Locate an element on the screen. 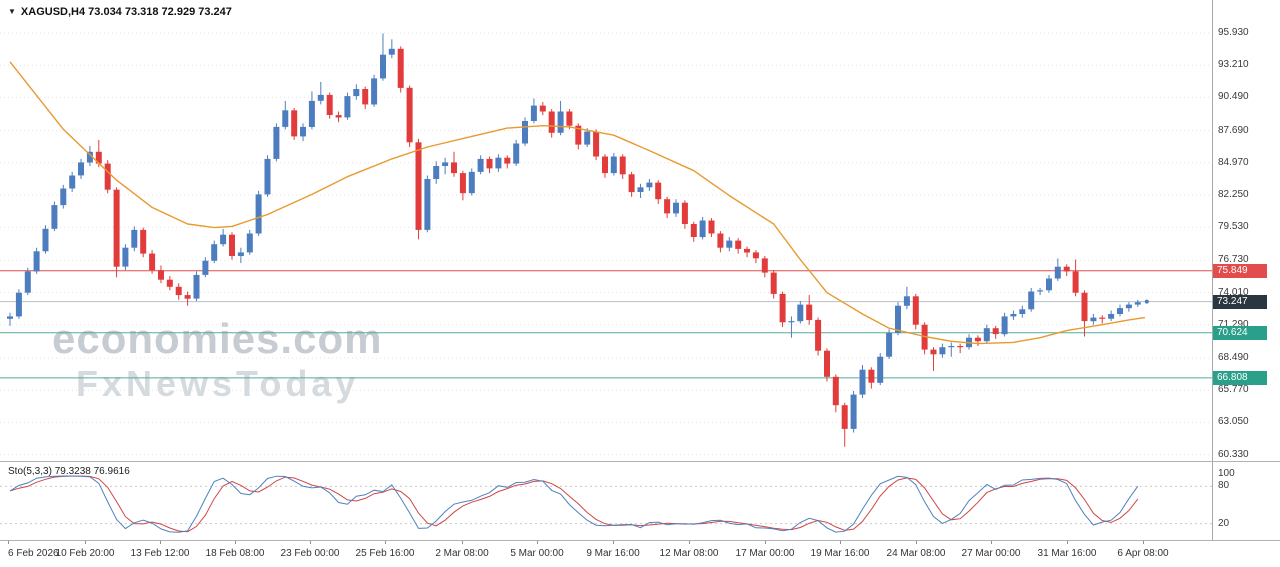 The width and height of the screenshot is (1280, 567). price-axis-label: 76.730 is located at coordinates (1233, 260).